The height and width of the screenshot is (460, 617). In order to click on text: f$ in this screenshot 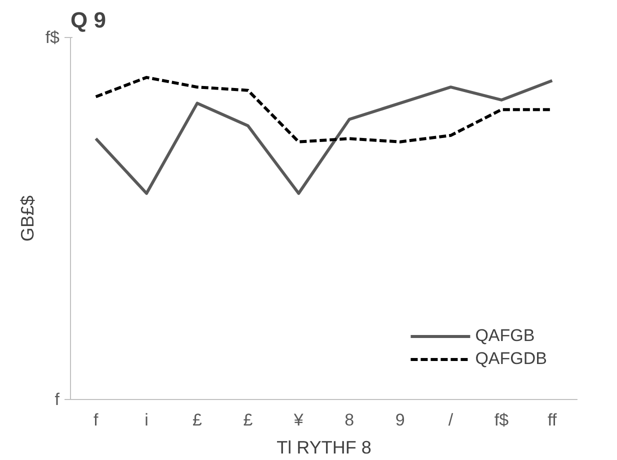, I will do `click(52, 37)`.